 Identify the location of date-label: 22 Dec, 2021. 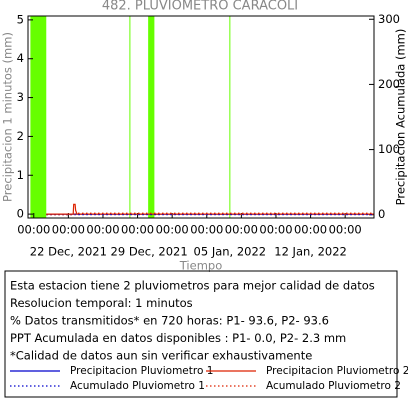
(68, 252).